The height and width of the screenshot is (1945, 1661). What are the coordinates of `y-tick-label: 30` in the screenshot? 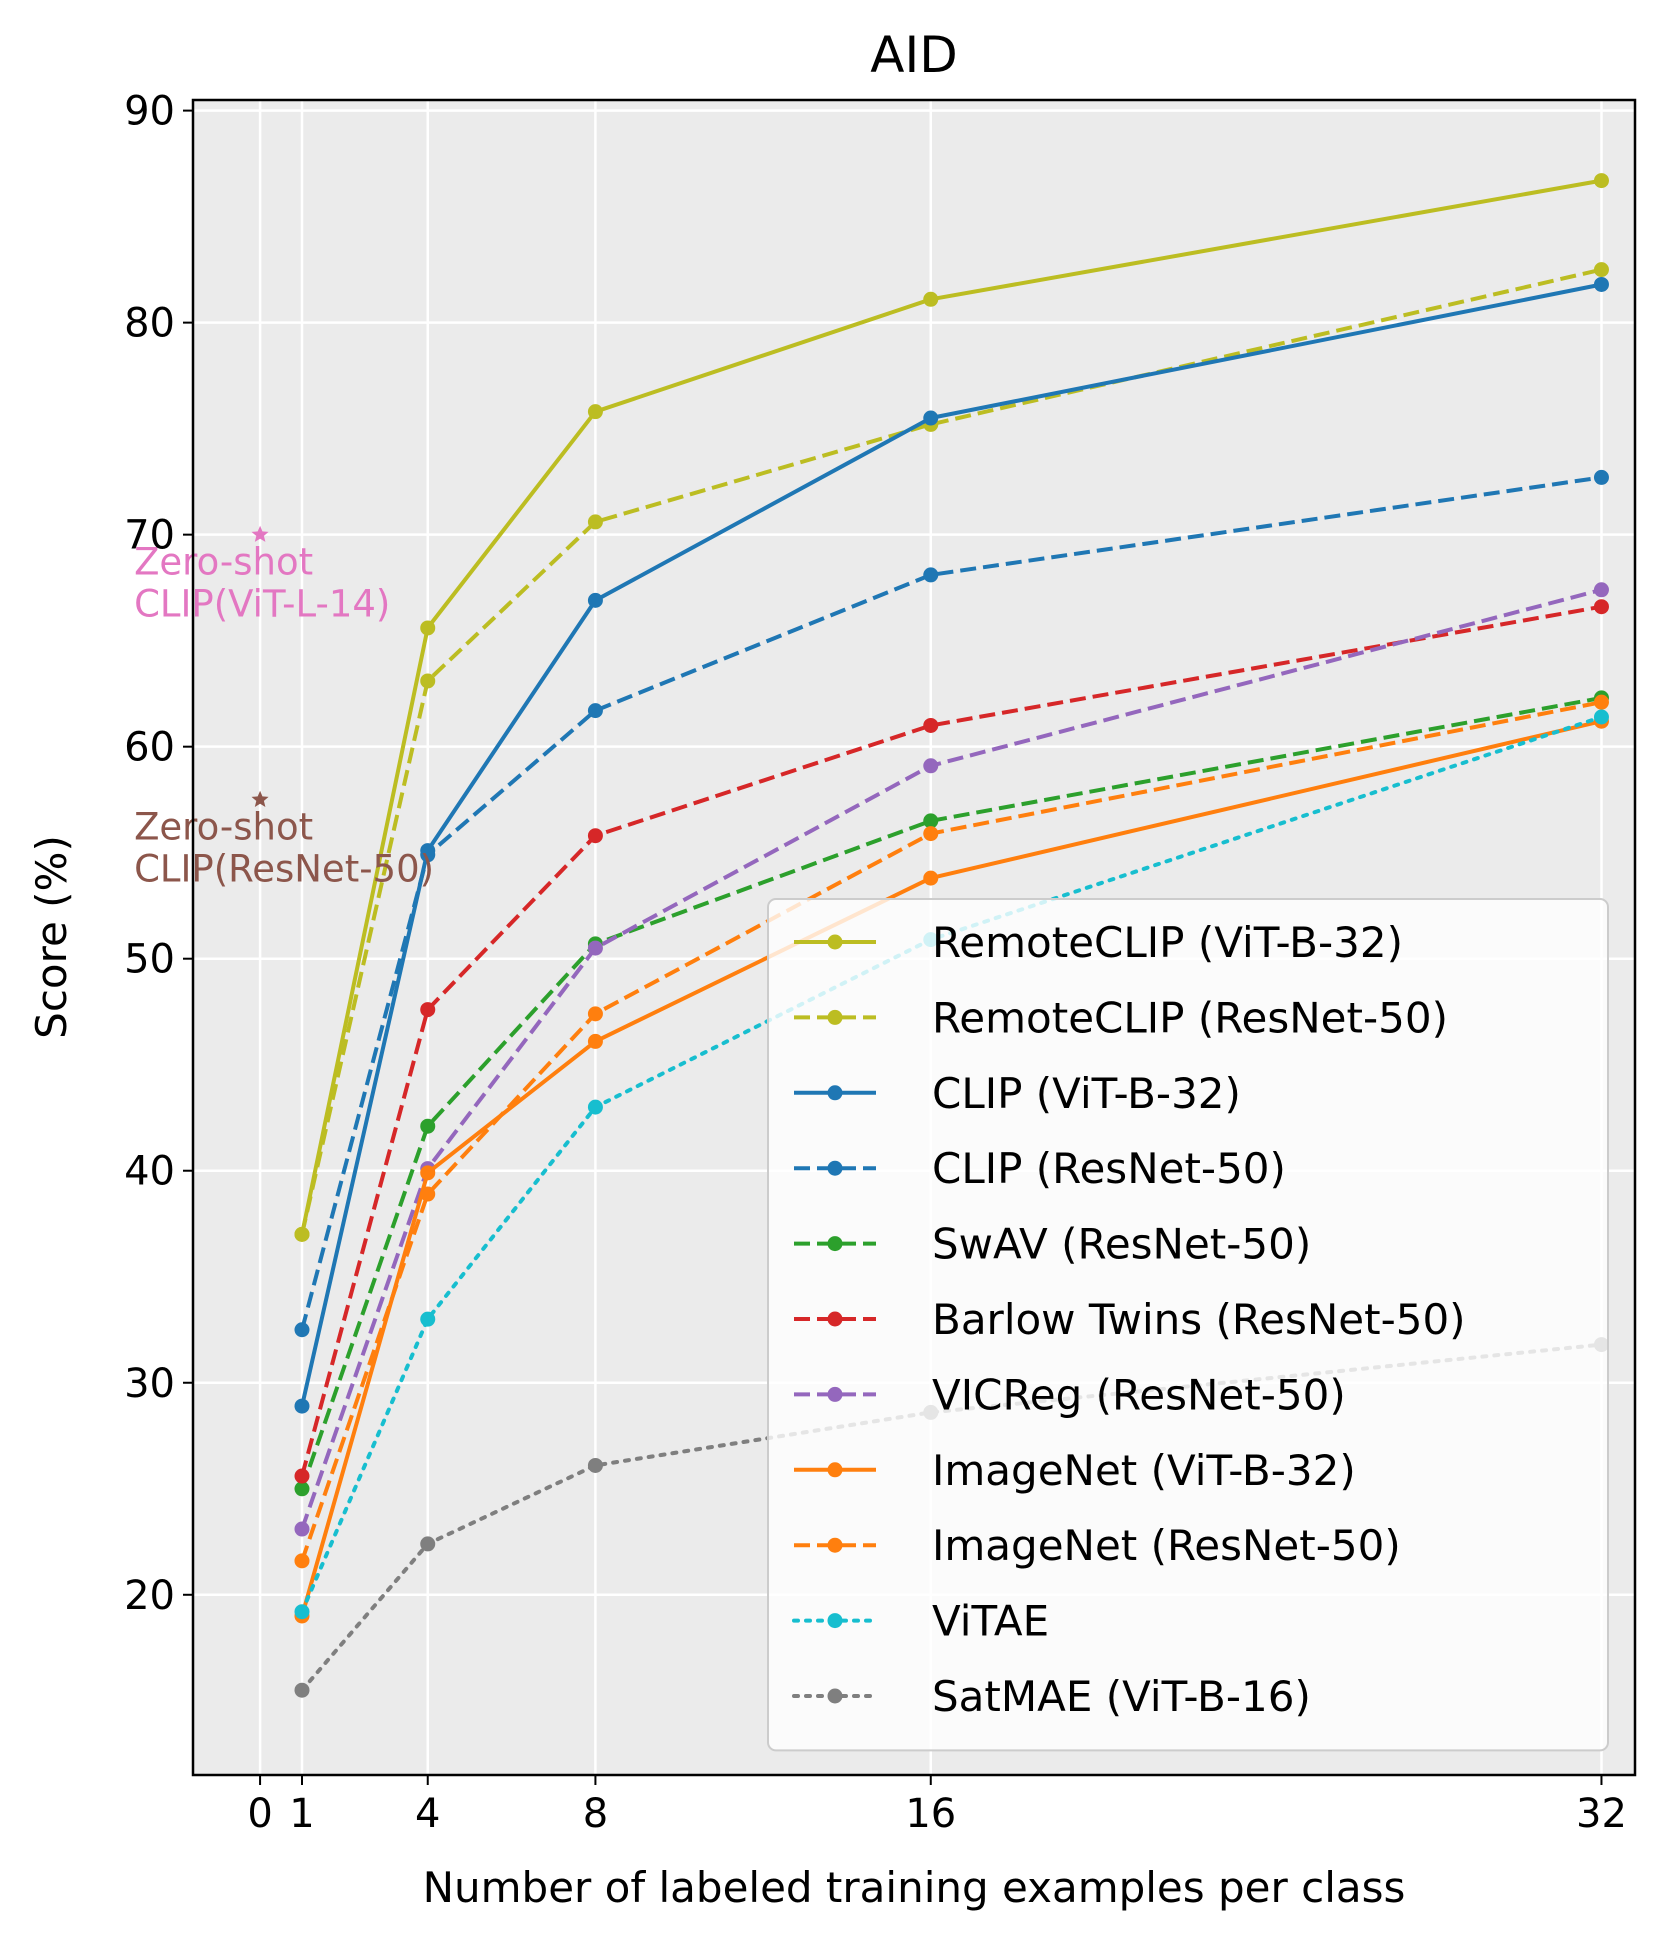 It's located at (149, 1384).